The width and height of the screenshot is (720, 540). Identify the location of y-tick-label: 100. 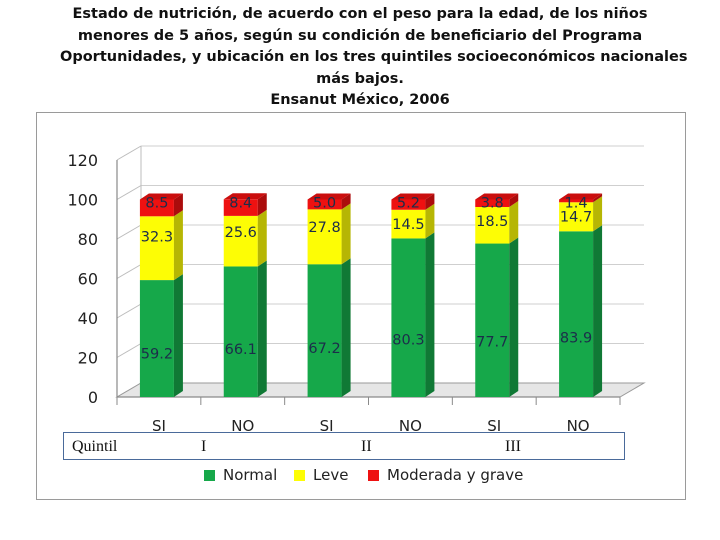
(82, 200).